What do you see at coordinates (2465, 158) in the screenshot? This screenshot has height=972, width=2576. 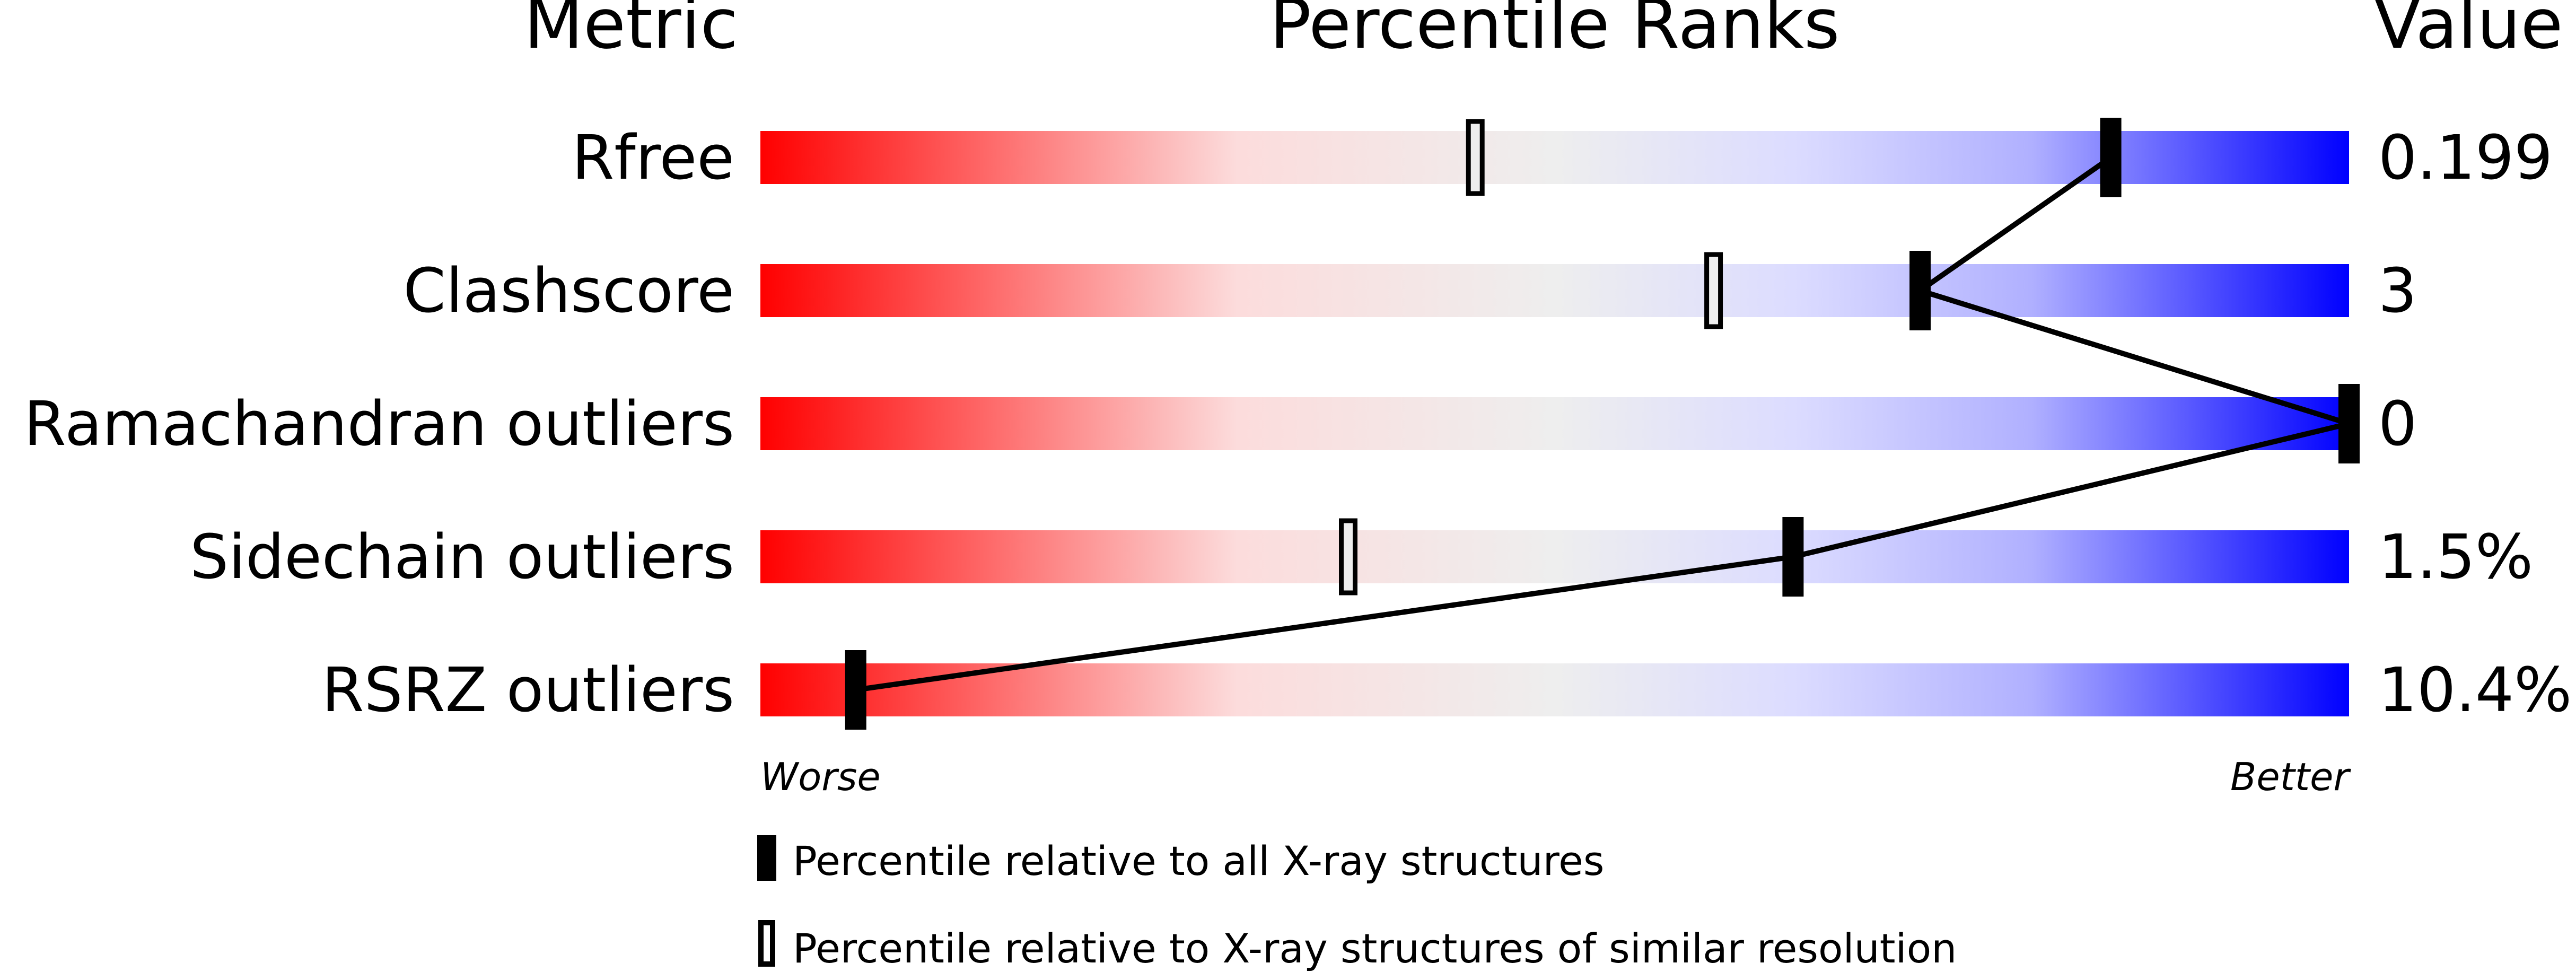 I see `metric-value: 0.199` at bounding box center [2465, 158].